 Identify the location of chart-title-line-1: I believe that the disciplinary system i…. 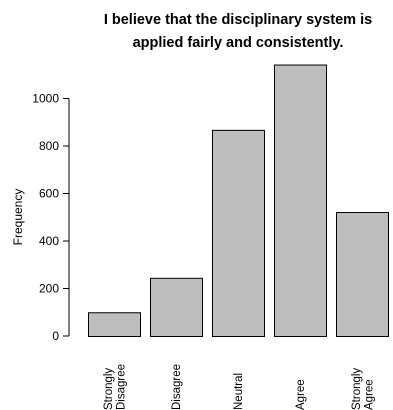
(238, 20).